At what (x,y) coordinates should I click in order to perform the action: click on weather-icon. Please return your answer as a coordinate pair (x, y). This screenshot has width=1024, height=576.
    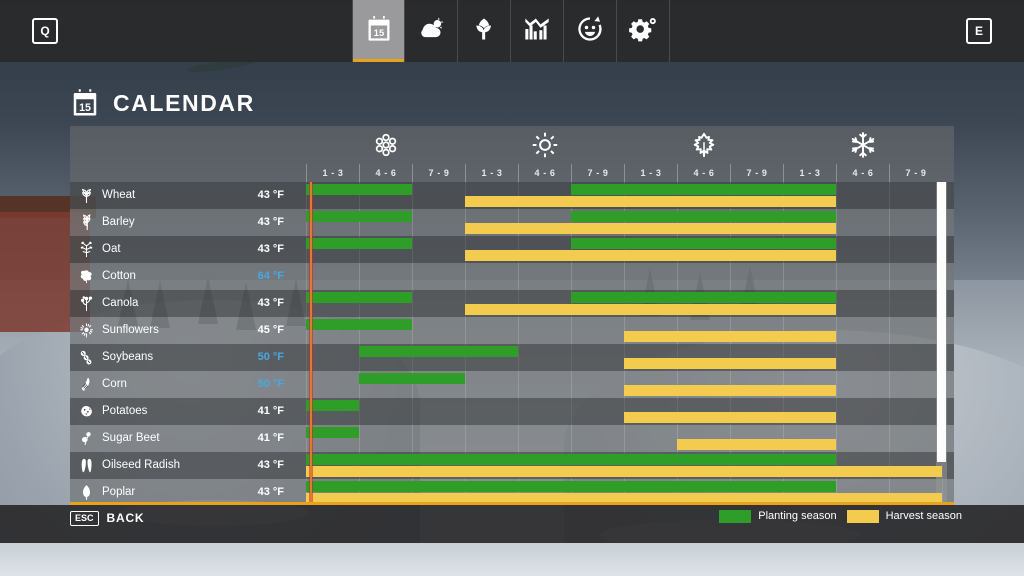
    Looking at the image, I should click on (431, 31).